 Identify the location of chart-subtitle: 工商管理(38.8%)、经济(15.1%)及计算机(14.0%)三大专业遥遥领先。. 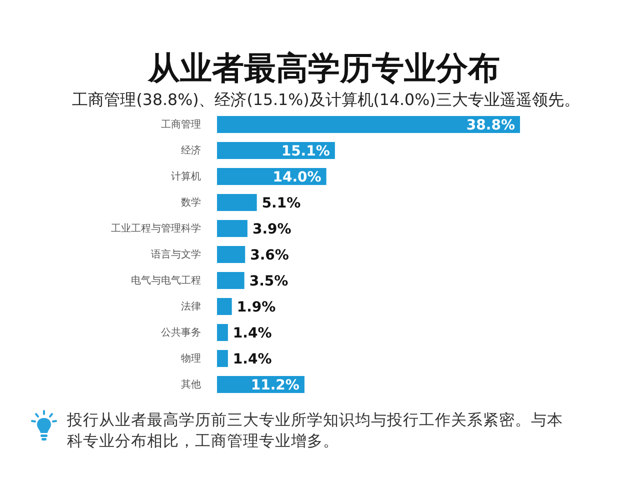
(326, 100).